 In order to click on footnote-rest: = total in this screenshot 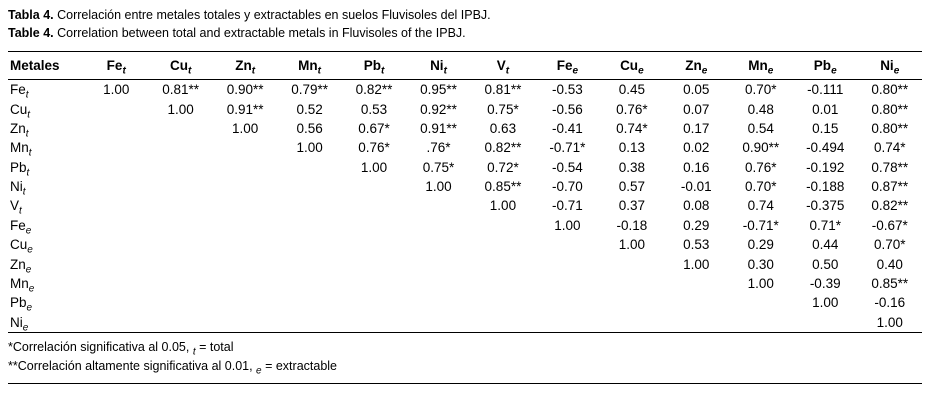, I will do `click(214, 346)`.